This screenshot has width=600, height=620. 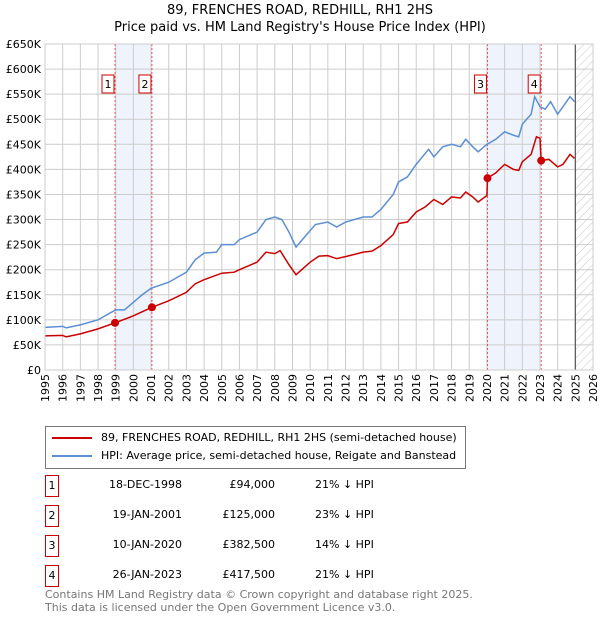 What do you see at coordinates (575, 388) in the screenshot?
I see `x-tick-label: 2025` at bounding box center [575, 388].